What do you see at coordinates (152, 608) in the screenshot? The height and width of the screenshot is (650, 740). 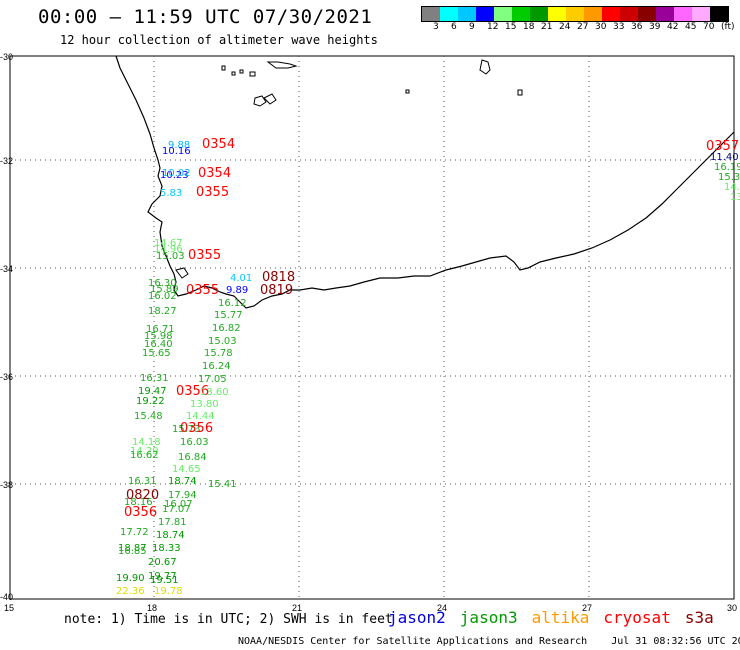 I see `lon-label: 18` at bounding box center [152, 608].